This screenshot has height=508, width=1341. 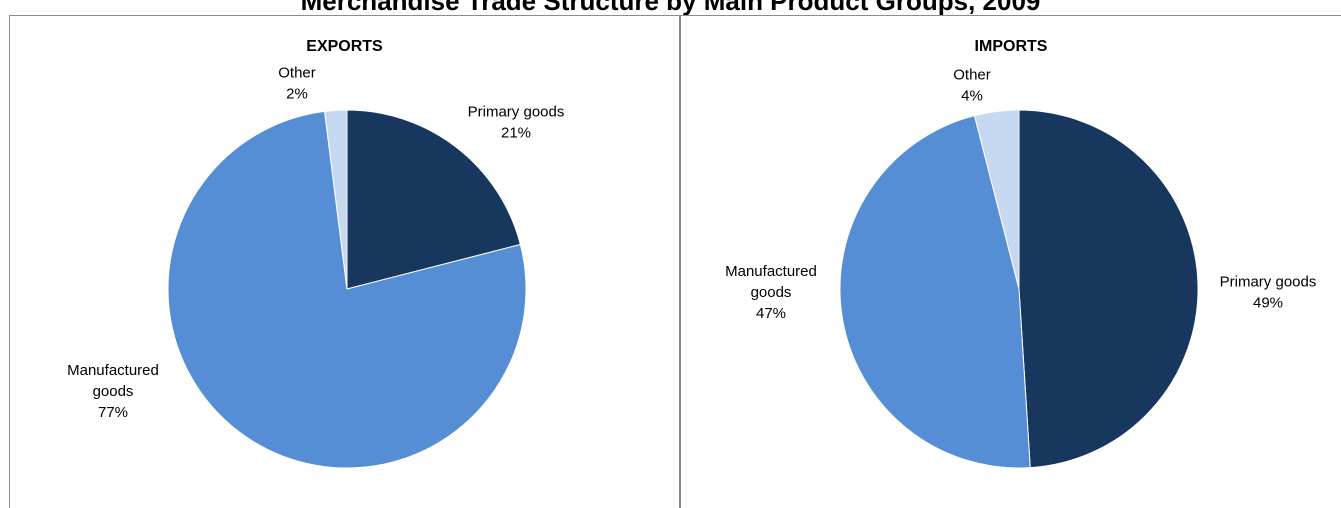 I want to click on exports-chart-title: EXPORTS, so click(x=344, y=46).